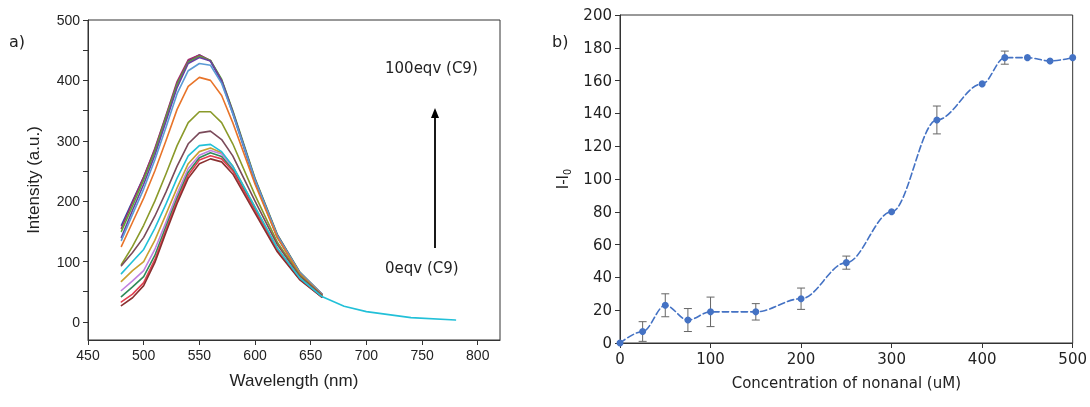  Describe the element at coordinates (422, 355) in the screenshot. I see `x-tick-label: 750` at that location.